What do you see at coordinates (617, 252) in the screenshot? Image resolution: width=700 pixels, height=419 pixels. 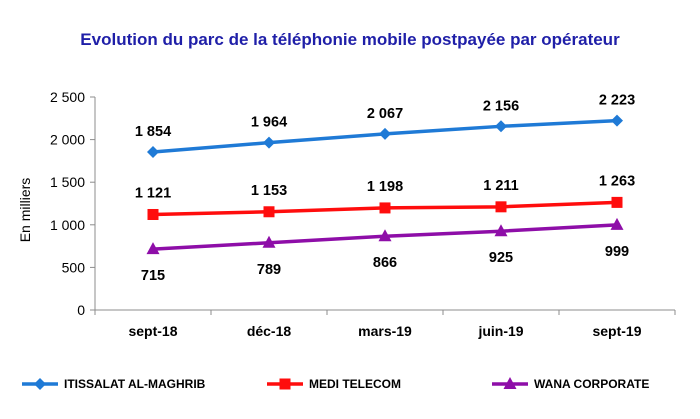 I see `data-label: 999` at bounding box center [617, 252].